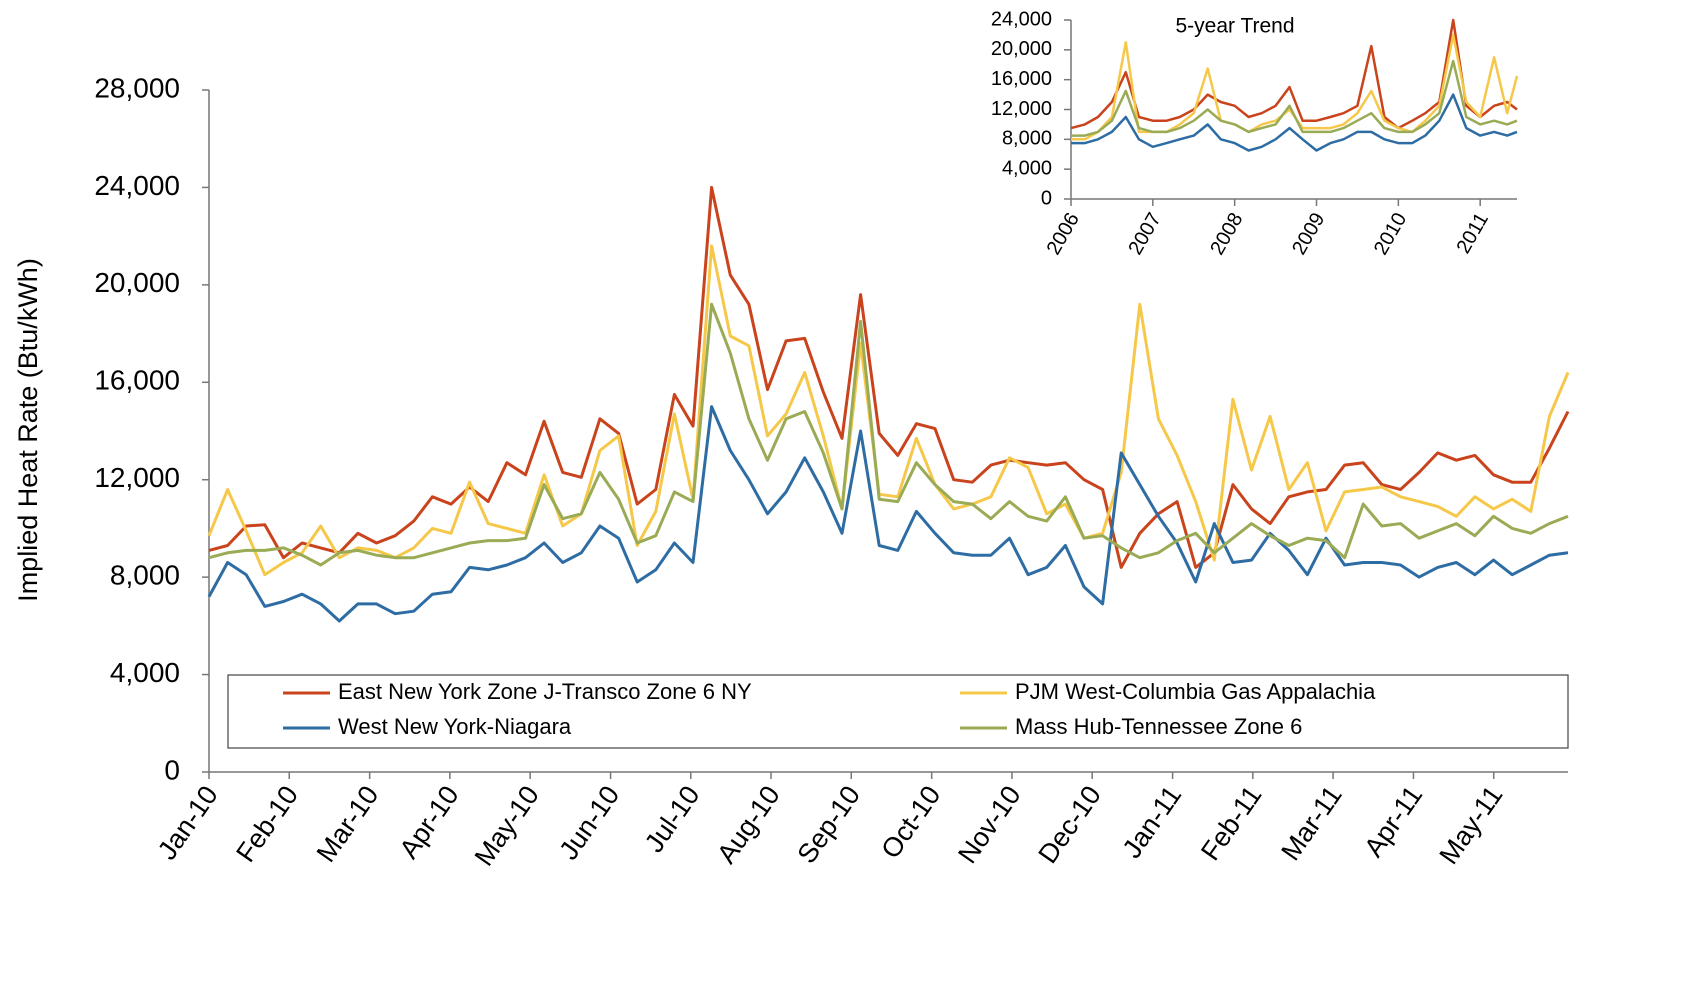  Describe the element at coordinates (429, 822) in the screenshot. I see `x-tick-label: Apr-10` at that location.